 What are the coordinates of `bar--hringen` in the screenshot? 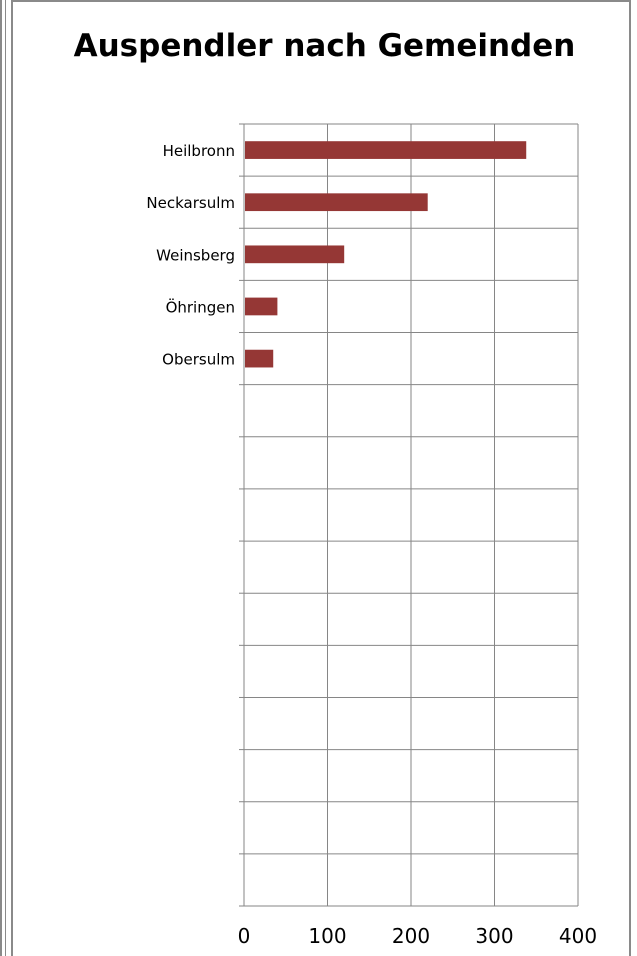 It's located at (261, 306).